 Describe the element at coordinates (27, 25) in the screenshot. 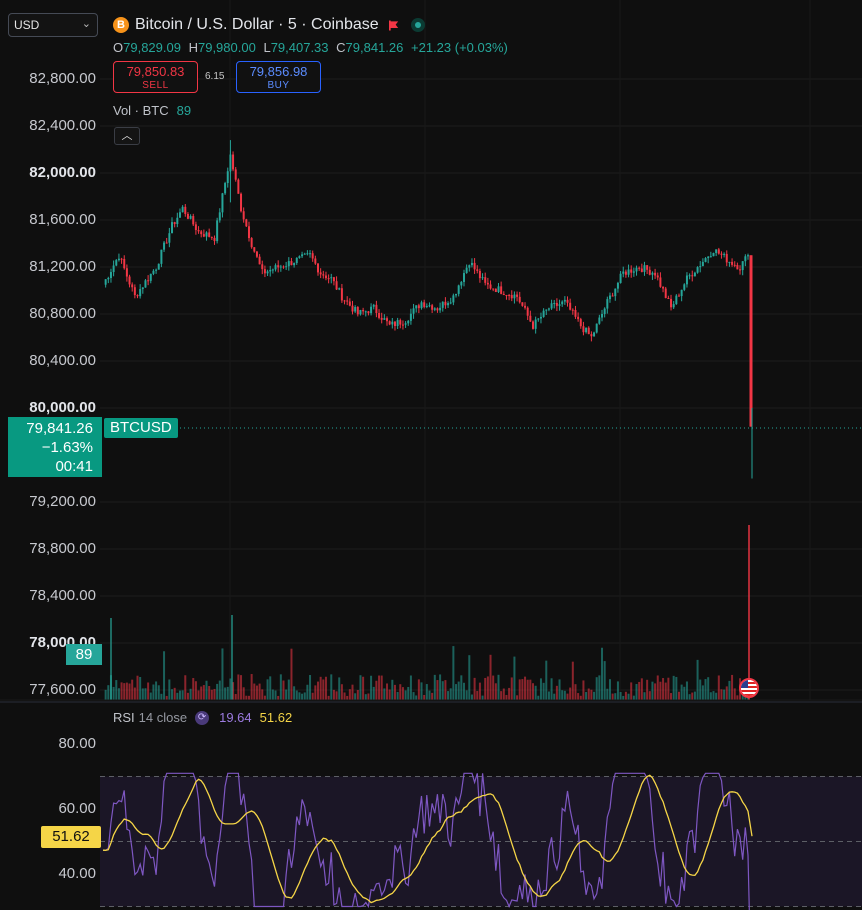

I see `currency-select-value: USD` at that location.